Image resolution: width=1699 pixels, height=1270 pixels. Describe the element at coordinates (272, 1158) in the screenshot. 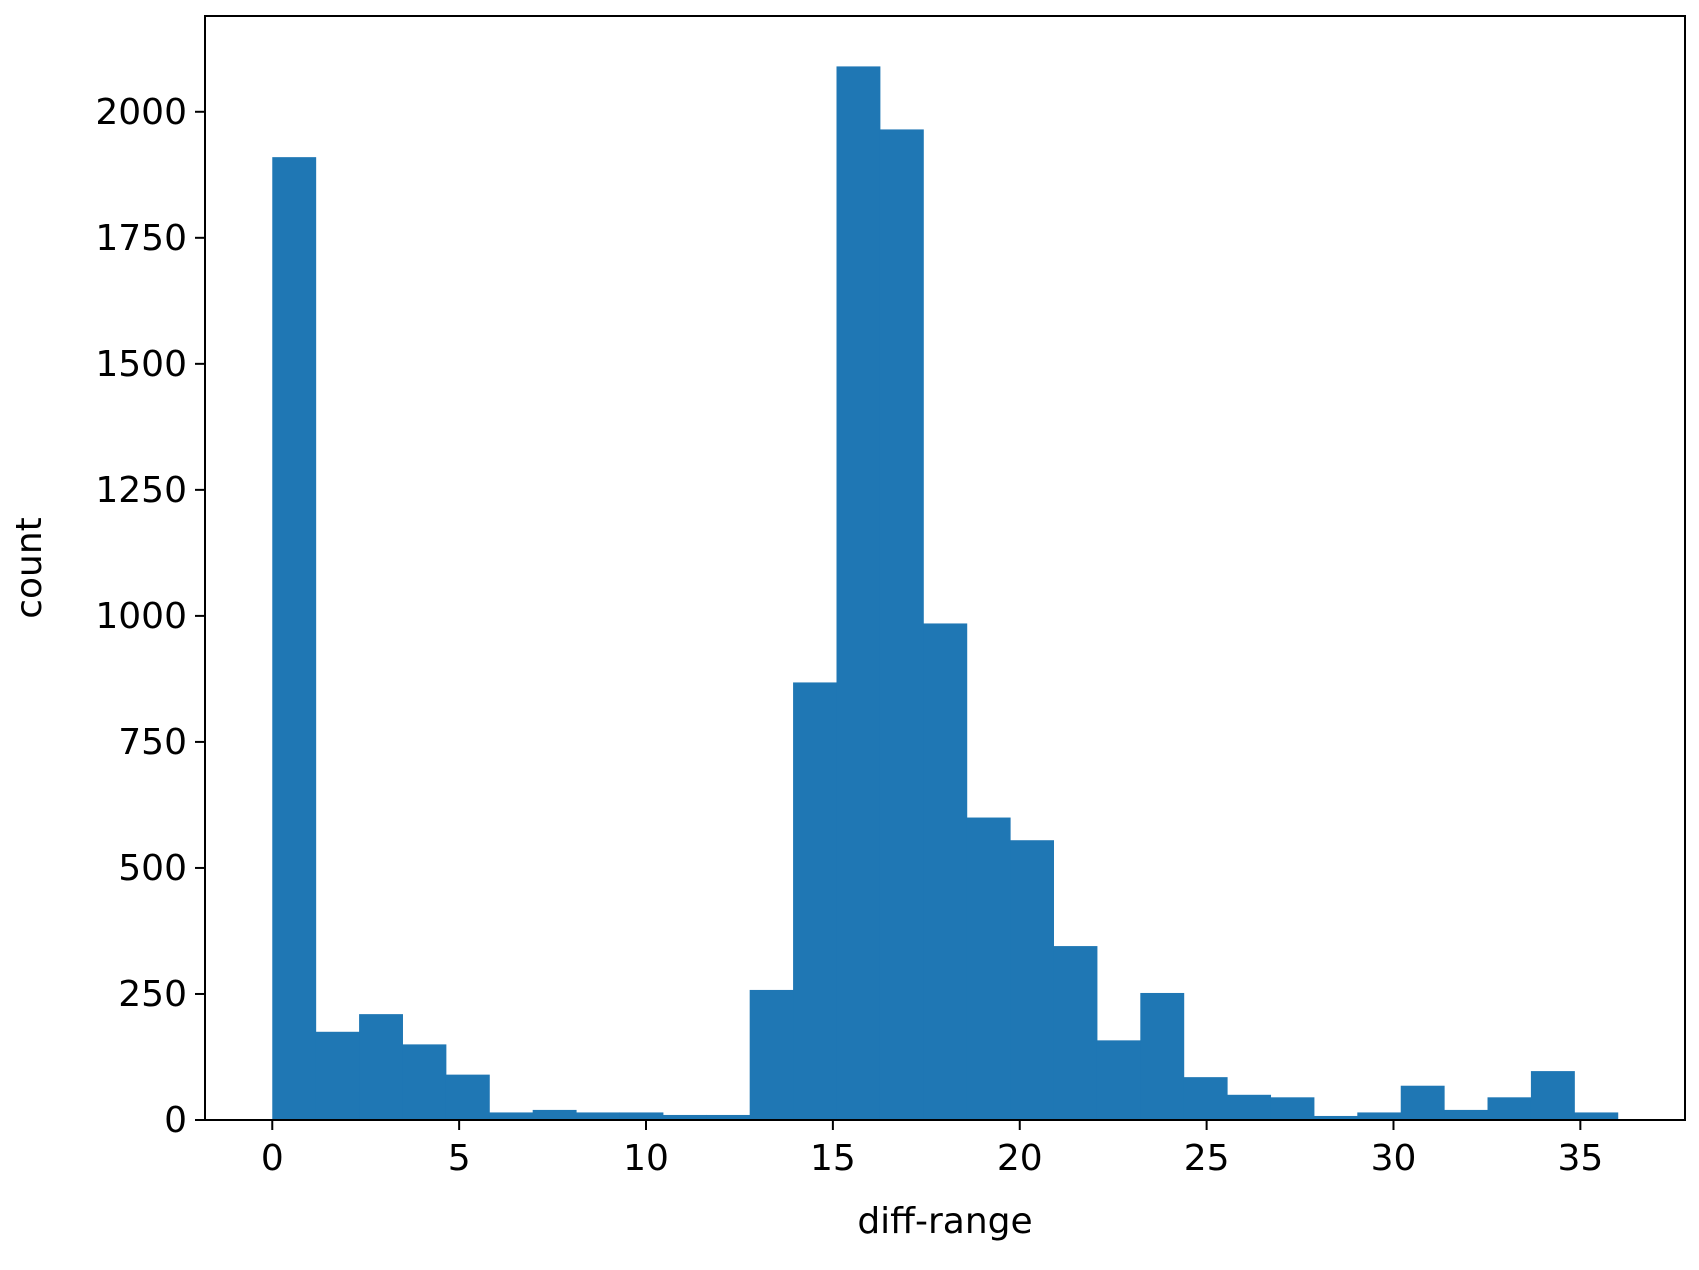

I see `x-tick-label: 0` at that location.